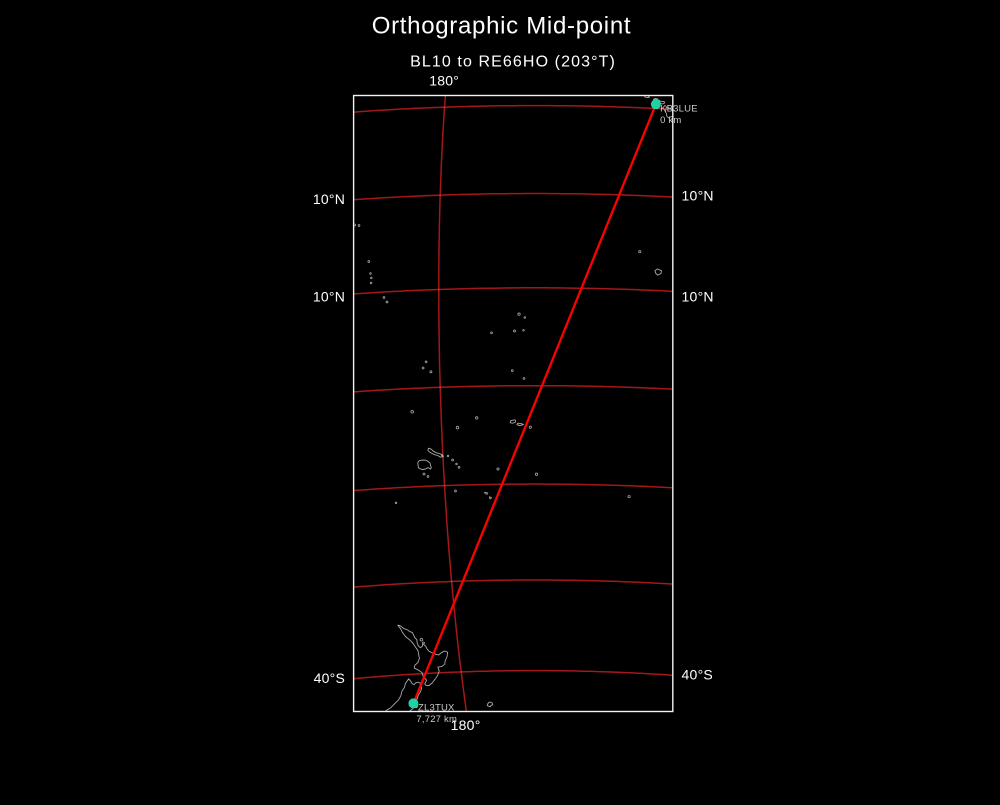 Image resolution: width=1000 pixels, height=805 pixels. I want to click on svg-text: BL10 to RE66HO (203°T), so click(513, 62).